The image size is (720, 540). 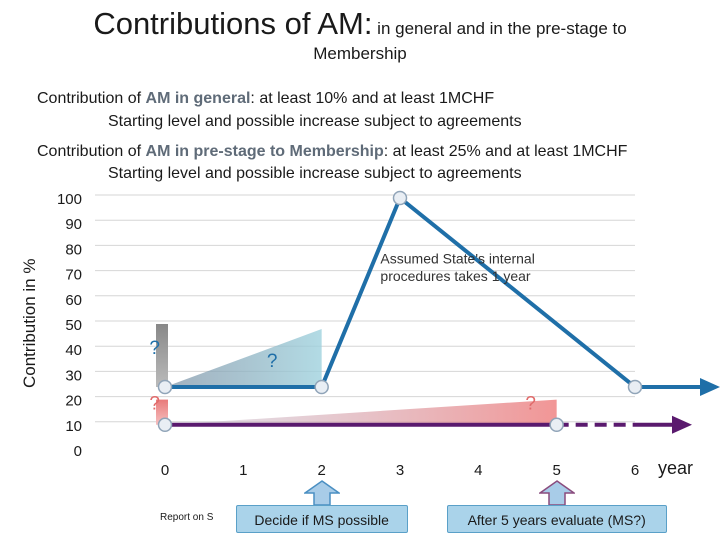 I want to click on annotation-text: Assumed State's internal, so click(x=457, y=259).